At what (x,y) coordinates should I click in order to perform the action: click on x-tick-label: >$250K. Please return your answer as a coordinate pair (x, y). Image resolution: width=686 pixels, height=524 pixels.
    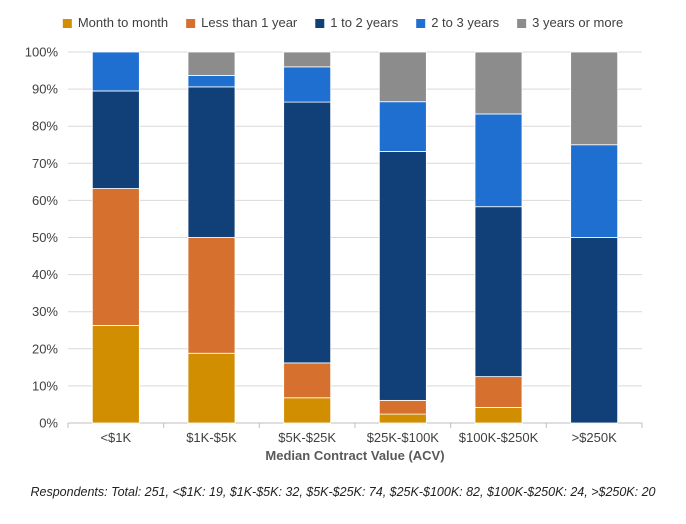
    Looking at the image, I should click on (595, 437).